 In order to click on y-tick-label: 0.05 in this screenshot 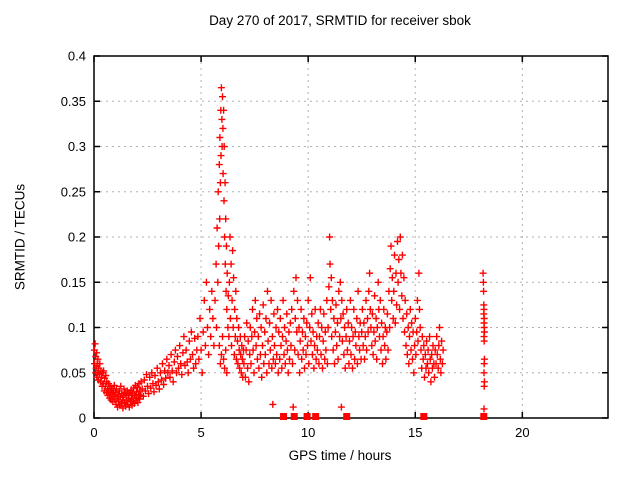, I will do `click(73, 372)`.